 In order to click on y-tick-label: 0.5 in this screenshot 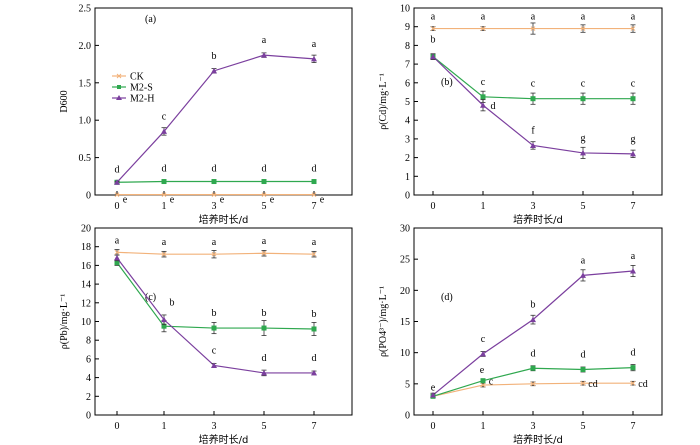, I will do `click(85, 158)`.